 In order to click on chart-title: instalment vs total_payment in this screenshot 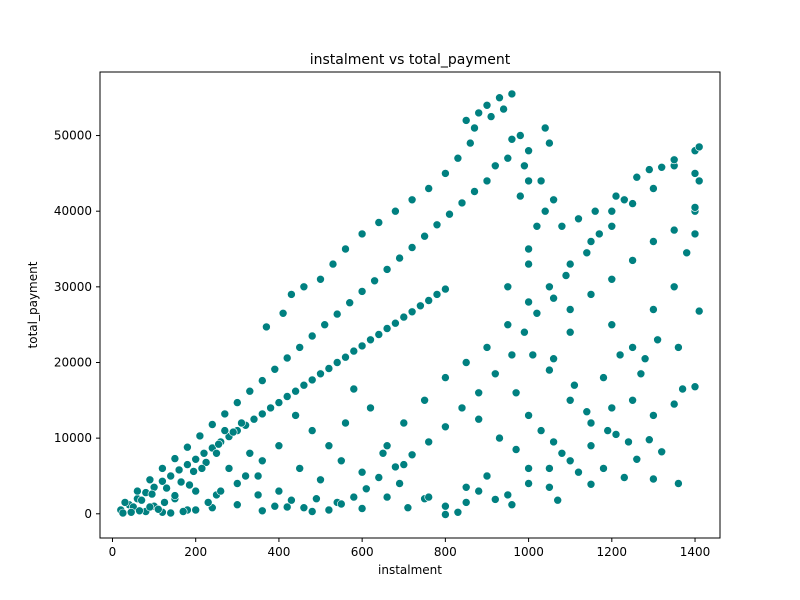, I will do `click(410, 60)`.